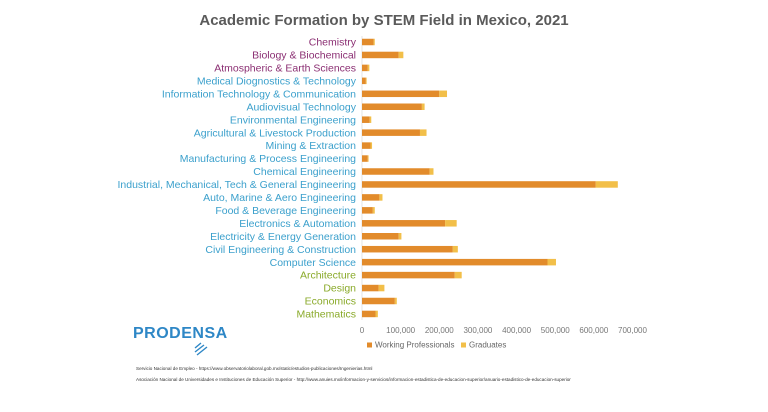 The width and height of the screenshot is (768, 412). What do you see at coordinates (439, 330) in the screenshot?
I see `x-tick-label: 200,000` at bounding box center [439, 330].